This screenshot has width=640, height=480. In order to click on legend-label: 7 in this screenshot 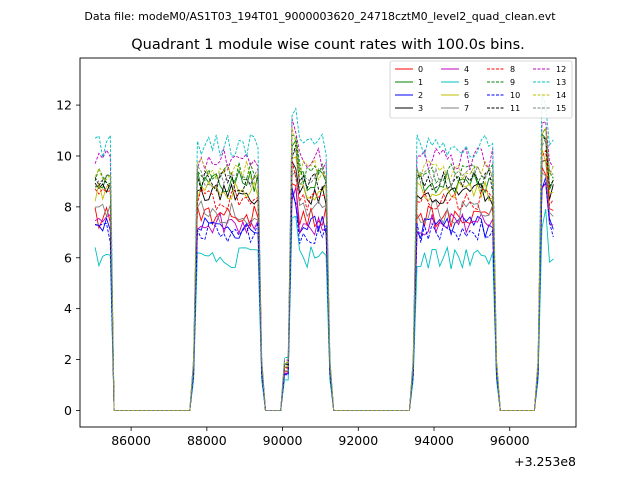, I will do `click(466, 108)`.